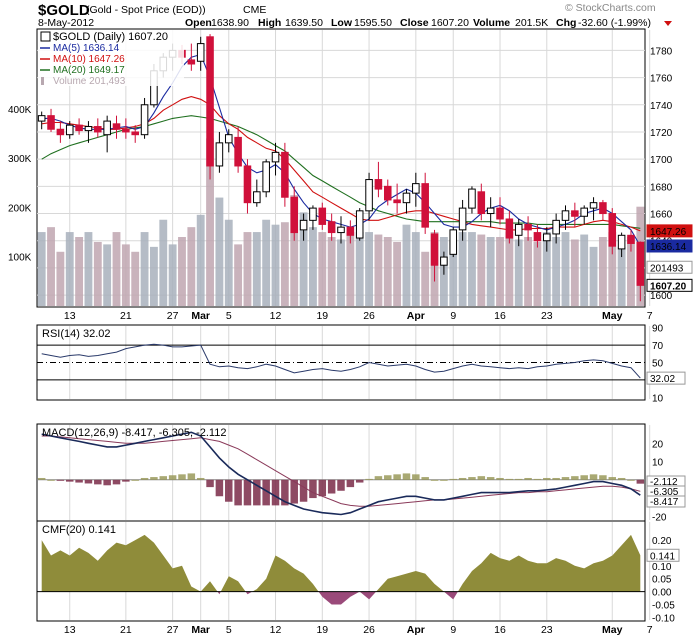  I want to click on price-tag-label: 1607.20, so click(668, 286).